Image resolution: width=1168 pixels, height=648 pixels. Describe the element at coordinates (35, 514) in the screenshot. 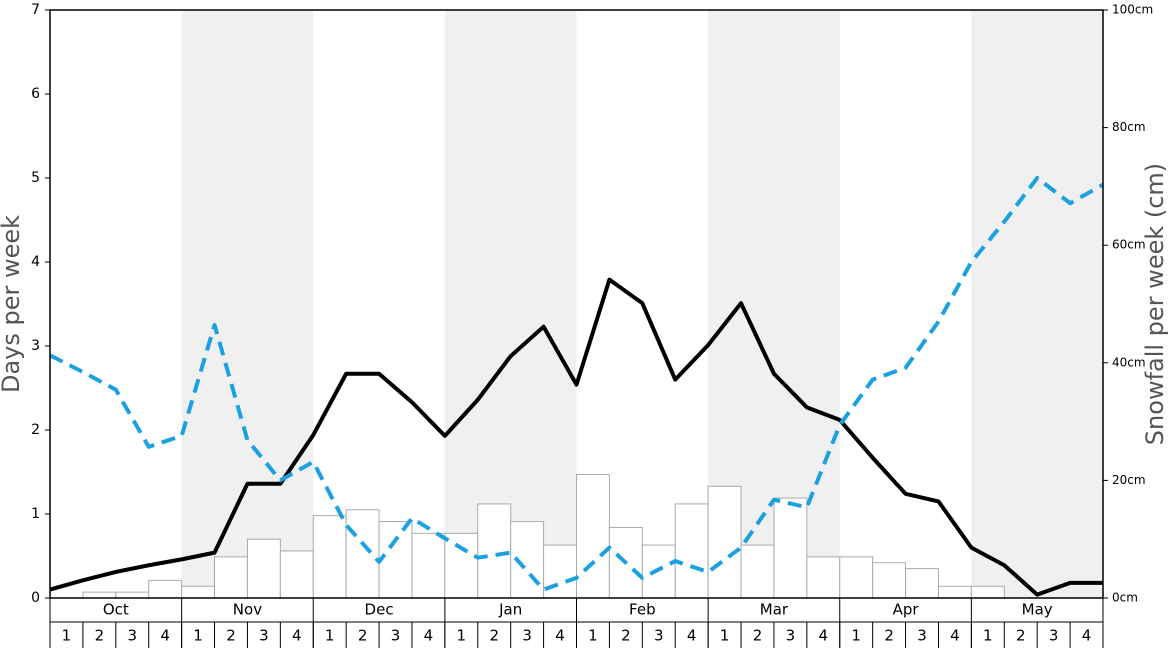

I see `y-tick-label: 1` at that location.